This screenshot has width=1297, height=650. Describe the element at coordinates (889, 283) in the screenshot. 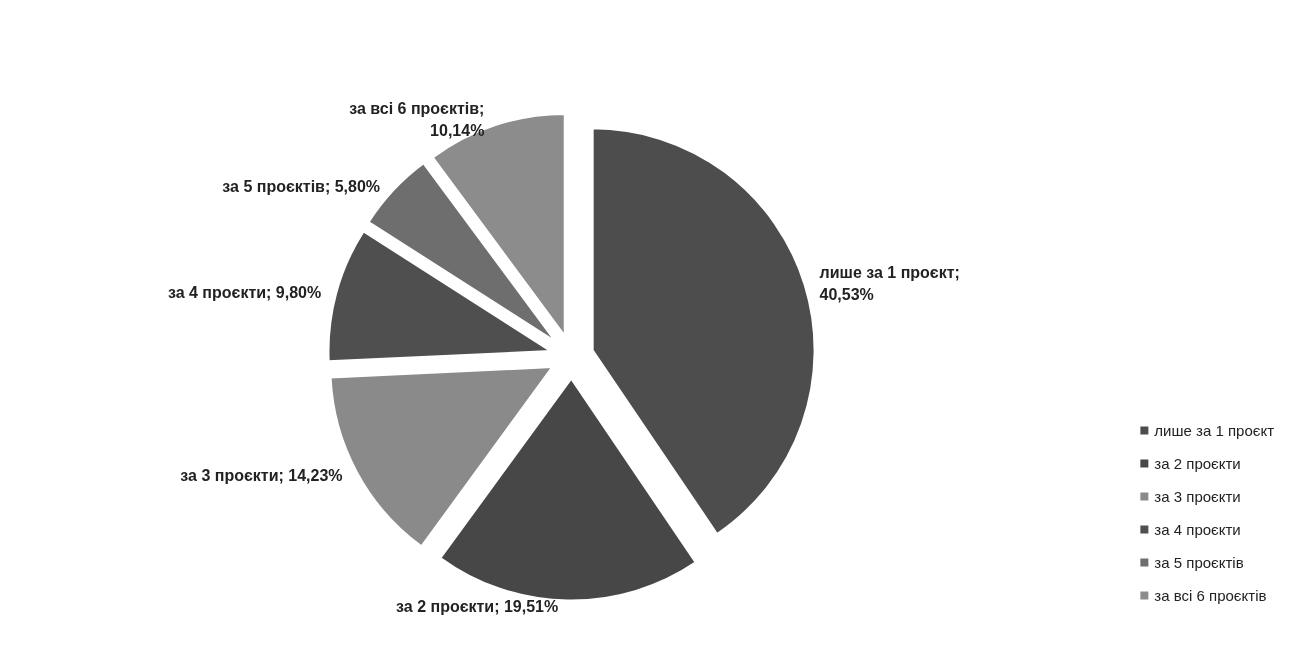

I see `data-label: лише за 1 проєкт; 40,53%` at that location.